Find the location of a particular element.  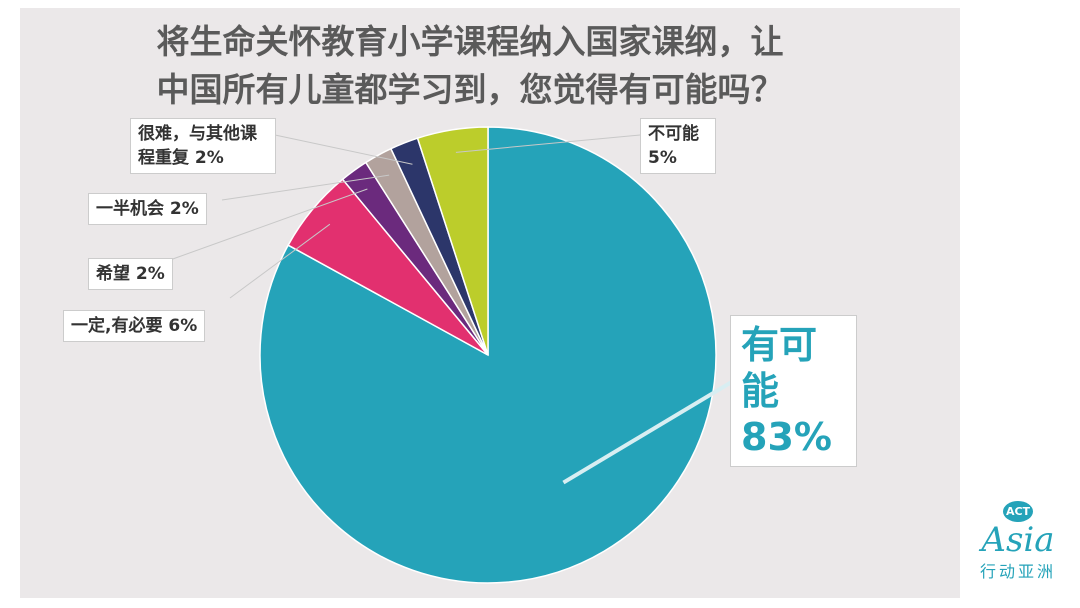

logo-chinese: 行动亚洲 is located at coordinates (1017, 571).